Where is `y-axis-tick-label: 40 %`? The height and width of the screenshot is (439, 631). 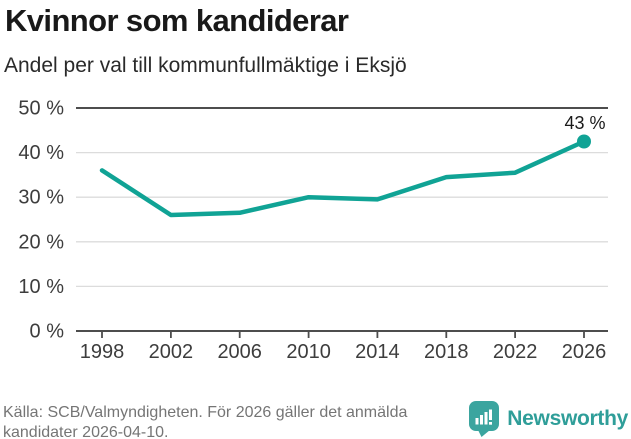
y-axis-tick-label: 40 % is located at coordinates (41, 153).